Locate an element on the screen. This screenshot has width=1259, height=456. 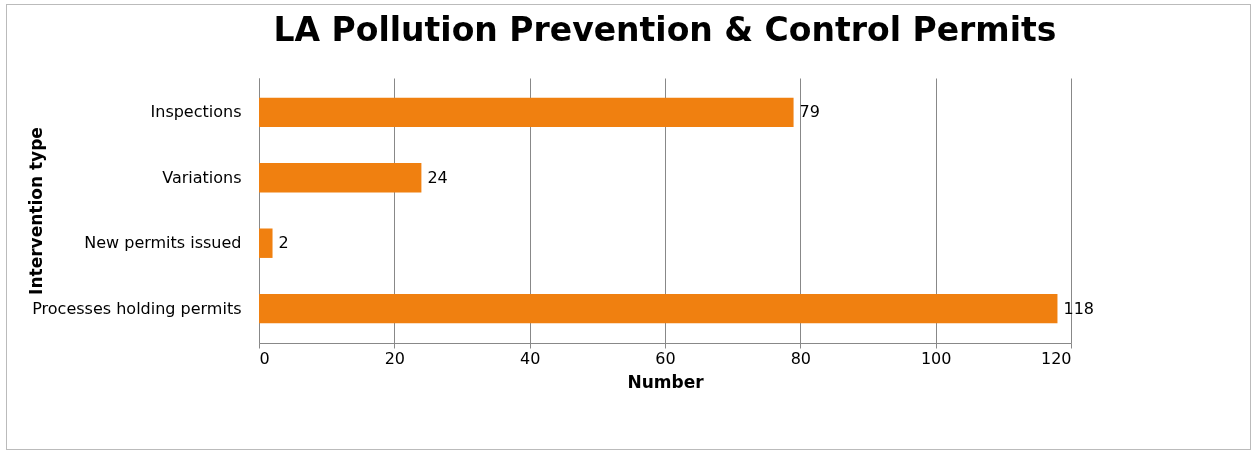
x-tick-label: 100 is located at coordinates (936, 358).